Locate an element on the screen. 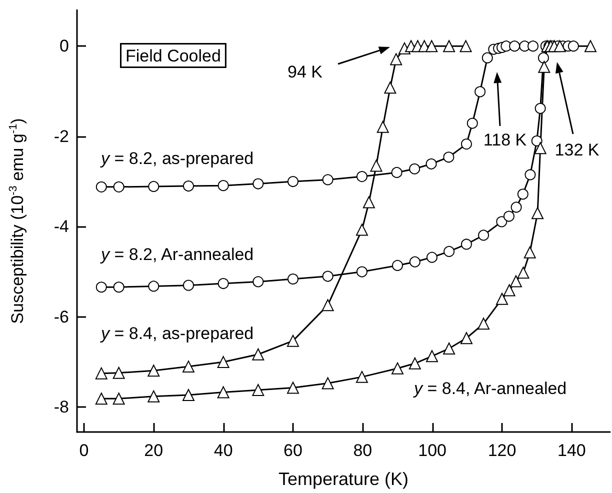 This screenshot has height=493, width=612. series-label: y = 8.4, as-prepared is located at coordinates (177, 333).